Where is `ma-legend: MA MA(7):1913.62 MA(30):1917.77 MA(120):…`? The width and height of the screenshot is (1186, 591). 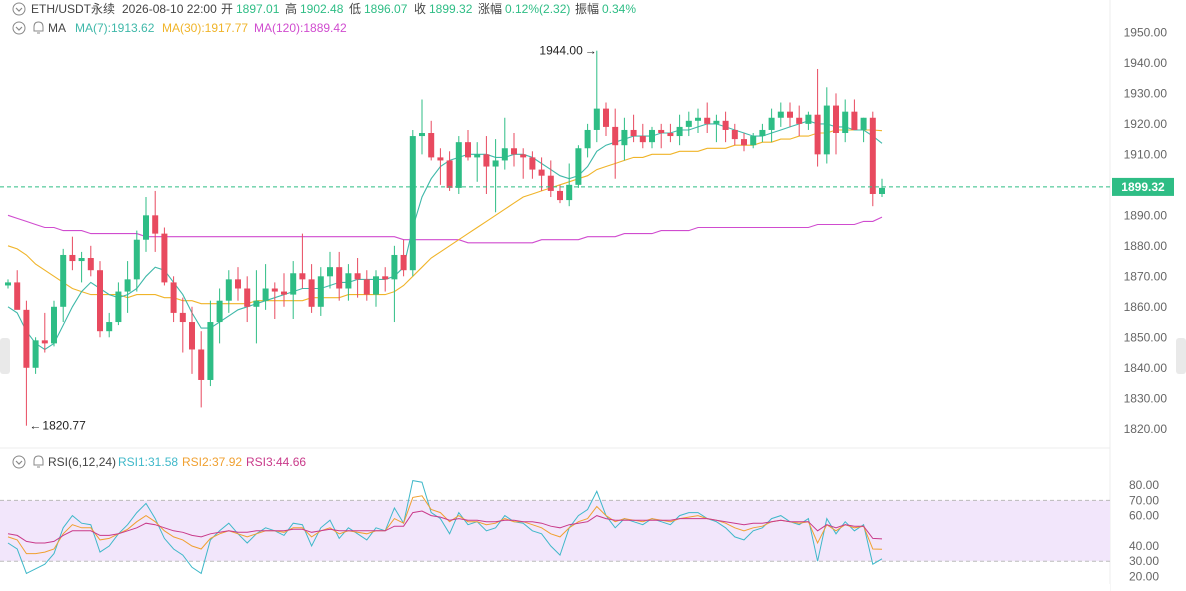
ma-legend: MA MA(7):1913.62 MA(30):1917.77 MA(120):… is located at coordinates (179, 28).